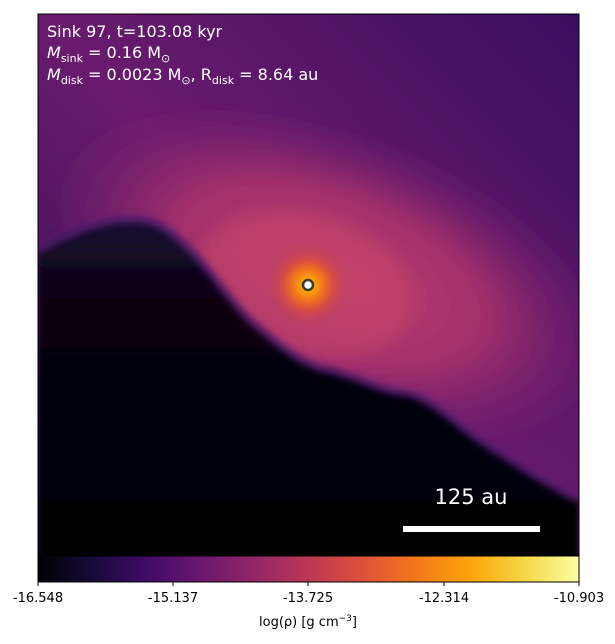 Image resolution: width=615 pixels, height=644 pixels. Describe the element at coordinates (579, 598) in the screenshot. I see `colorbar-tick-label: -10.903` at that location.